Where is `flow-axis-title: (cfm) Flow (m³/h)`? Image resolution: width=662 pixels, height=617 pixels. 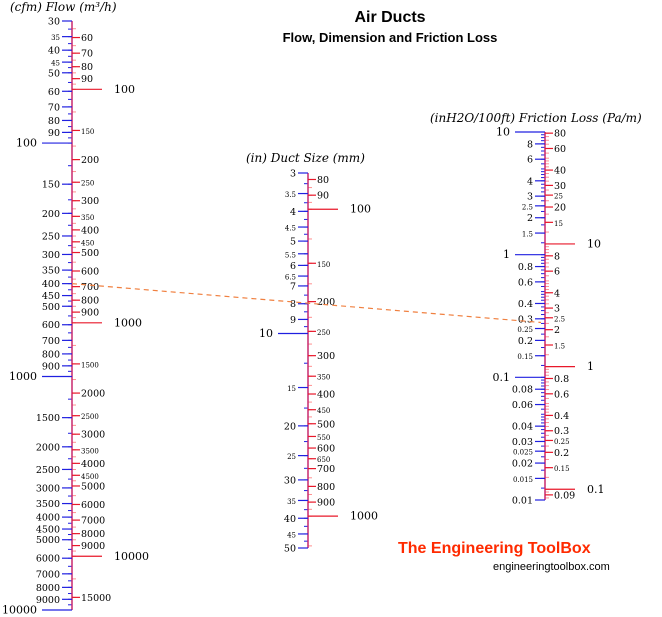 flow-axis-title: (cfm) Flow (m³/h) is located at coordinates (63, 7).